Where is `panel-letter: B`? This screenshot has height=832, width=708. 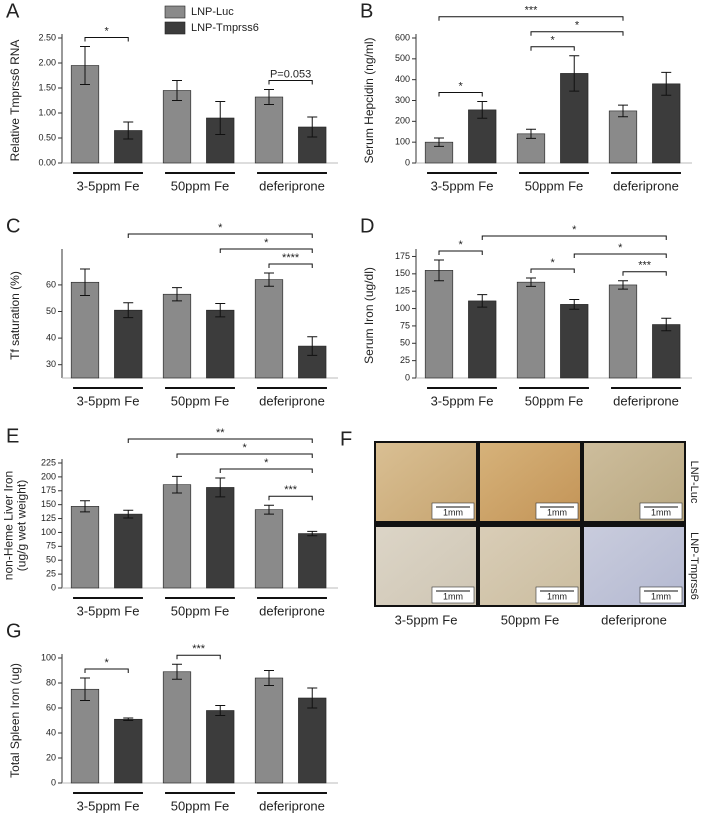 panel-letter: B is located at coordinates (366, 11).